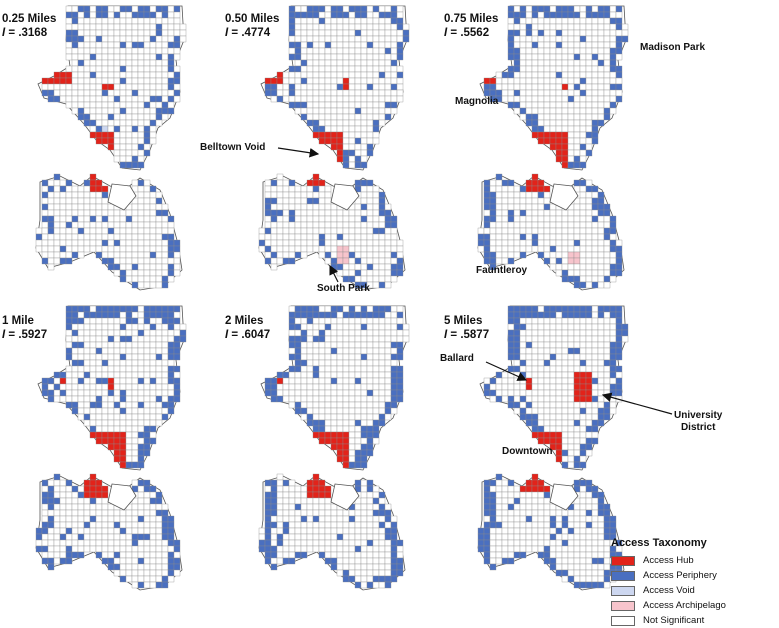  What do you see at coordinates (467, 33) in the screenshot?
I see `moran-i-label: I = .5562` at bounding box center [467, 33].